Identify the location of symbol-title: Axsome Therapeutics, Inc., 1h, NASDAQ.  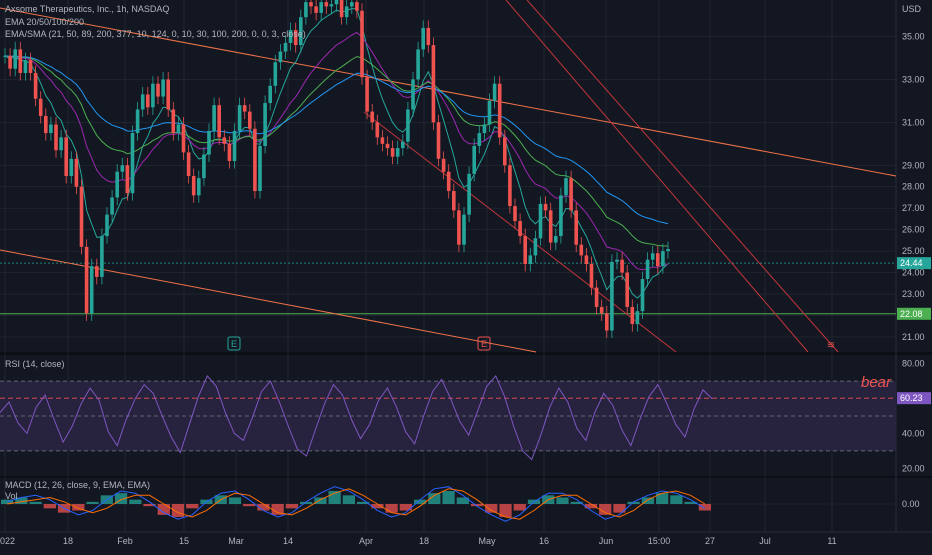
(87, 9).